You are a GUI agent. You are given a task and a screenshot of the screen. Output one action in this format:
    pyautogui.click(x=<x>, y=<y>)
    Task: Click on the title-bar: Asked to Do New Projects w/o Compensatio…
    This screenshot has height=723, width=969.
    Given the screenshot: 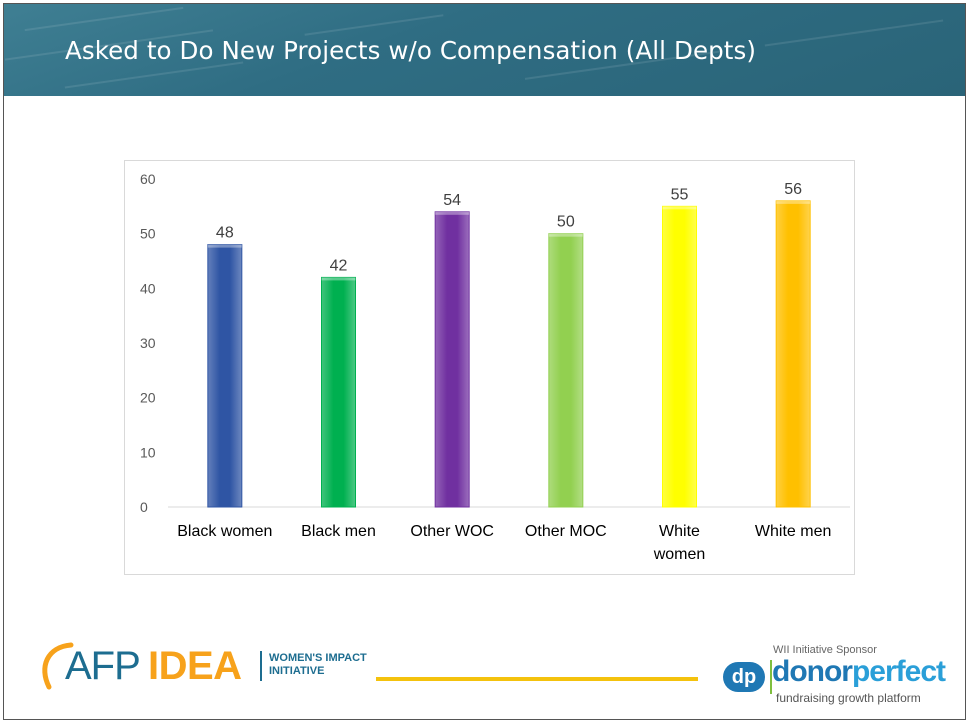 What is the action you would take?
    pyautogui.click(x=484, y=50)
    